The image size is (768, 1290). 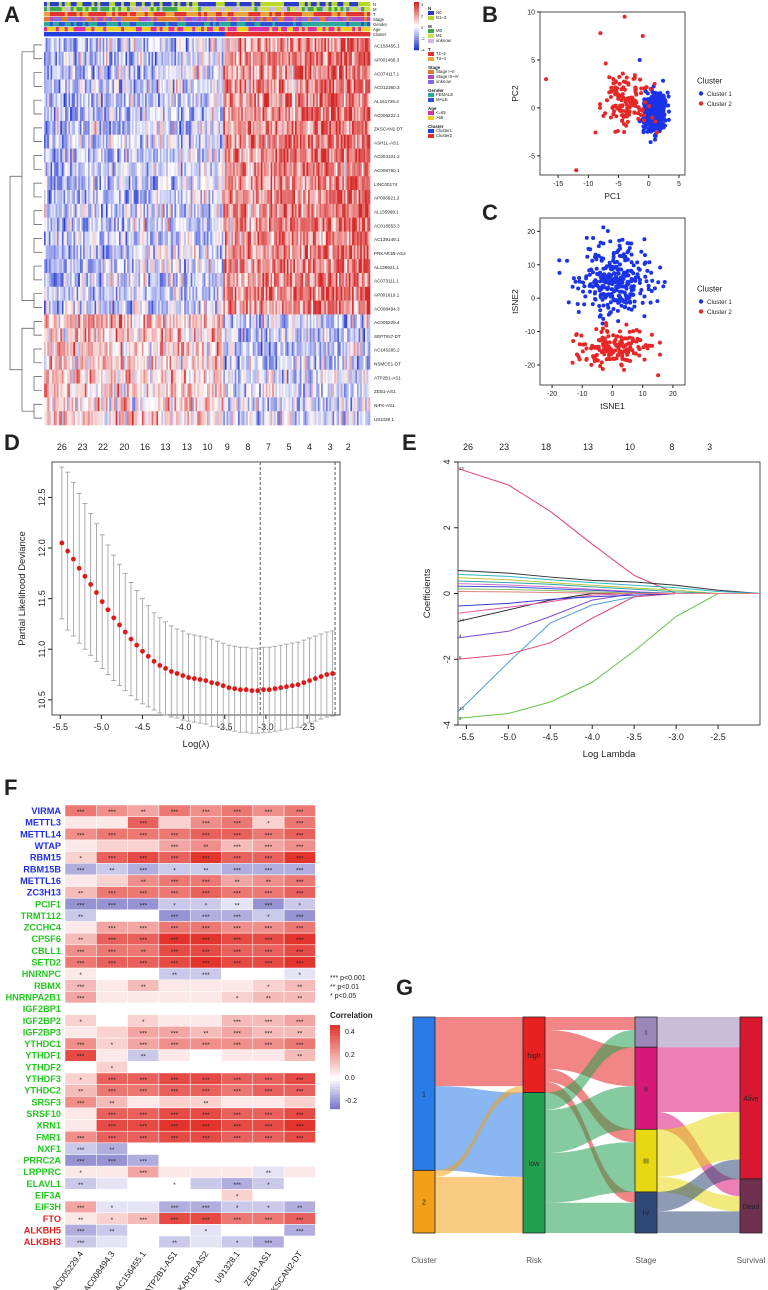 I want to click on gene-label: AC073111.1, so click(x=386, y=281).